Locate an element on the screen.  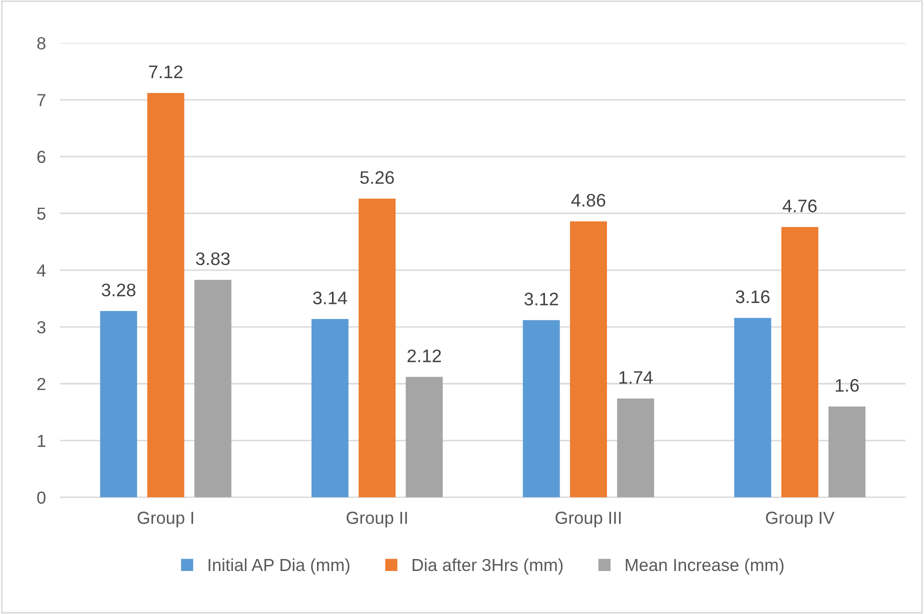
data-label: 2.12 is located at coordinates (424, 355).